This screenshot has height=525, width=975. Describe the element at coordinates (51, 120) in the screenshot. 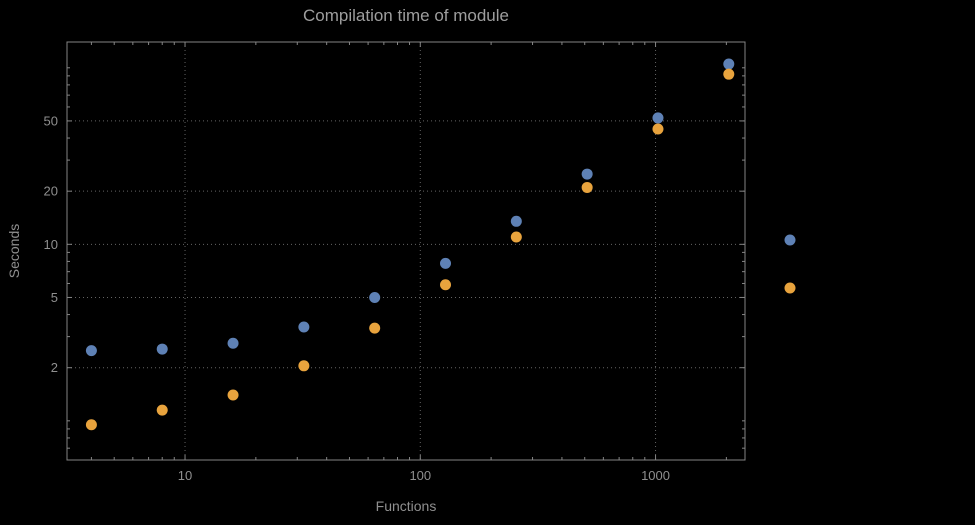

I see `y-tick-label: 50` at that location.